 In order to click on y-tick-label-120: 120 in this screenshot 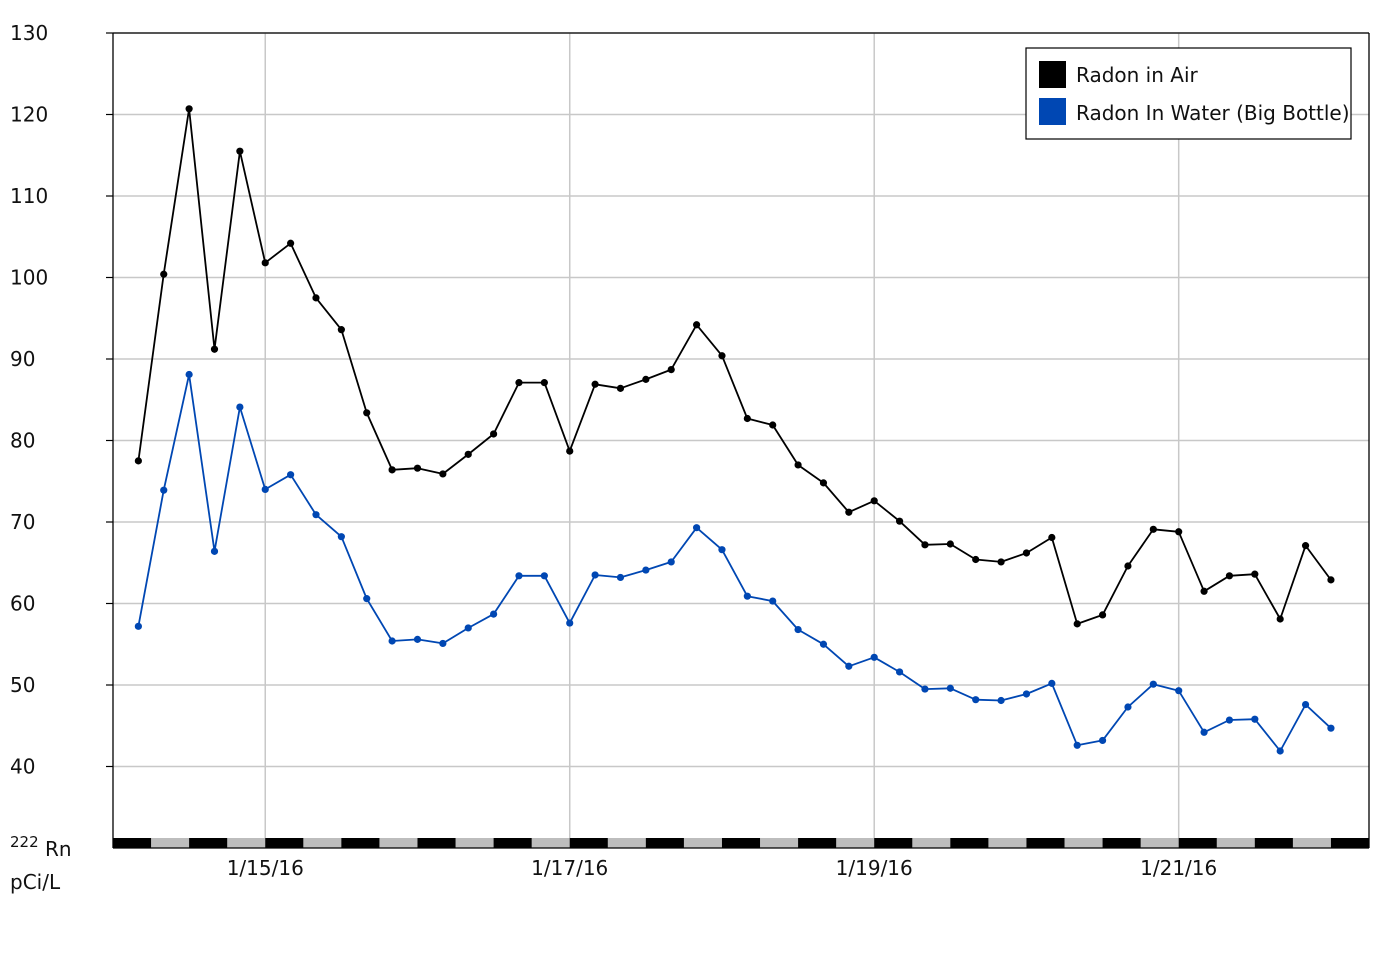, I will do `click(29, 115)`.